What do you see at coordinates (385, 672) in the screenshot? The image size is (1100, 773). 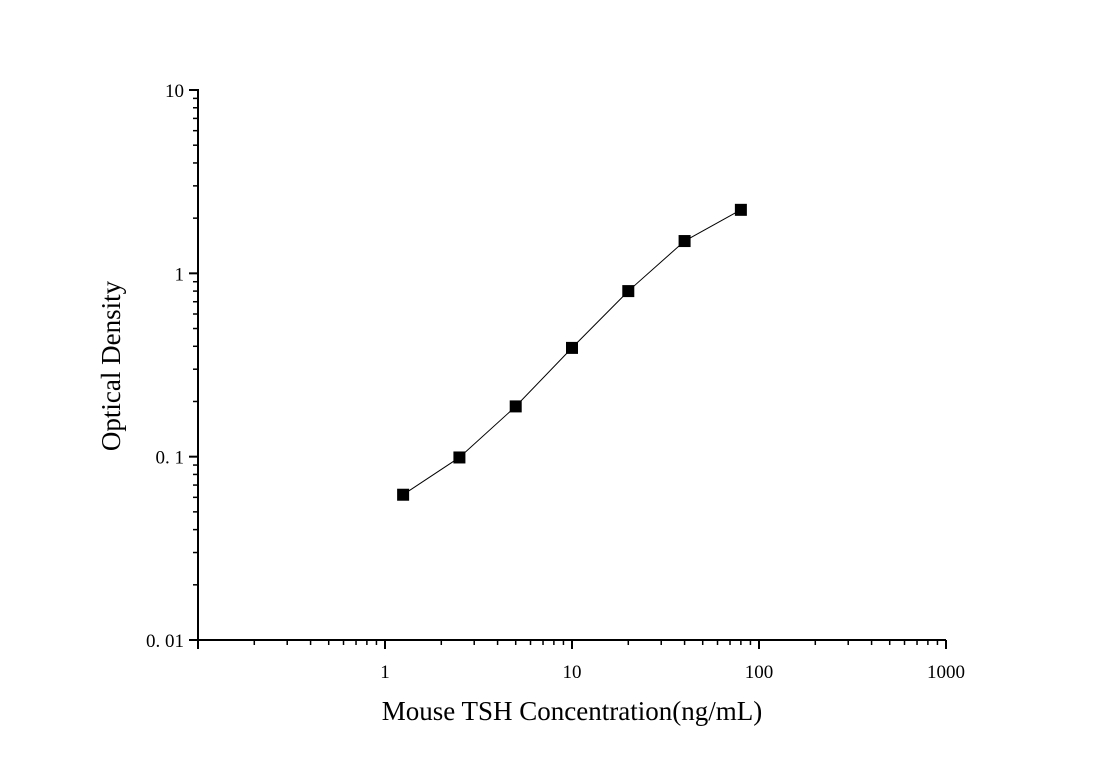 I see `x-tick-label: 1` at bounding box center [385, 672].